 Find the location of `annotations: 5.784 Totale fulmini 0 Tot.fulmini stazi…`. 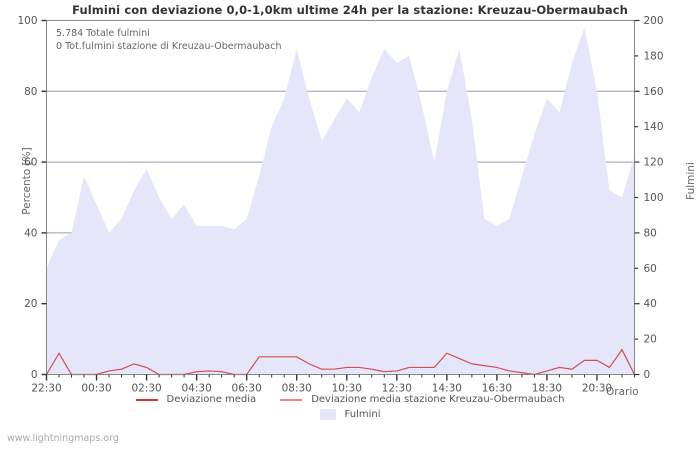

annotations: 5.784 Totale fulmini 0 Tot.fulmini stazi… is located at coordinates (169, 40).